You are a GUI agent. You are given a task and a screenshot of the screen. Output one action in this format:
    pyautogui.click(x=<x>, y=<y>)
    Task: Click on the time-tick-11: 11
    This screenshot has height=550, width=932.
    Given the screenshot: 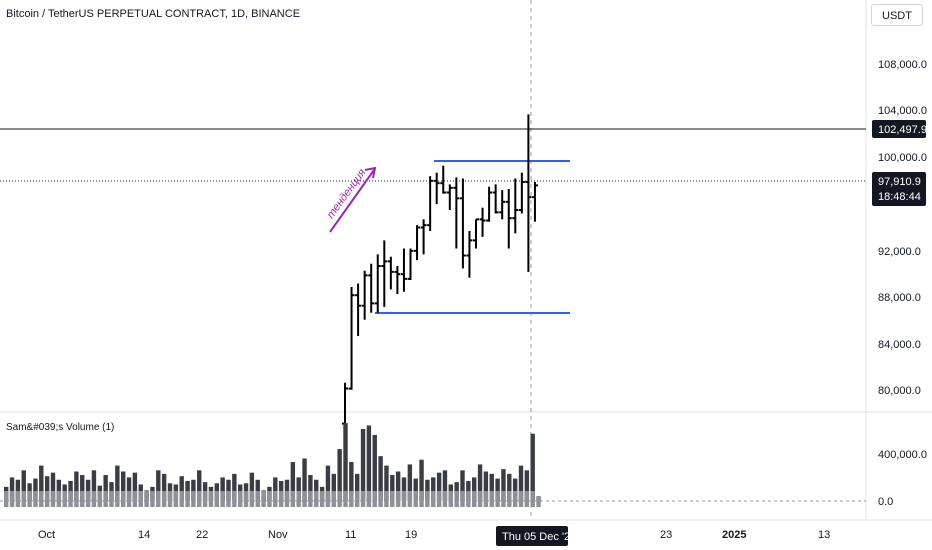 What is the action you would take?
    pyautogui.click(x=350, y=535)
    